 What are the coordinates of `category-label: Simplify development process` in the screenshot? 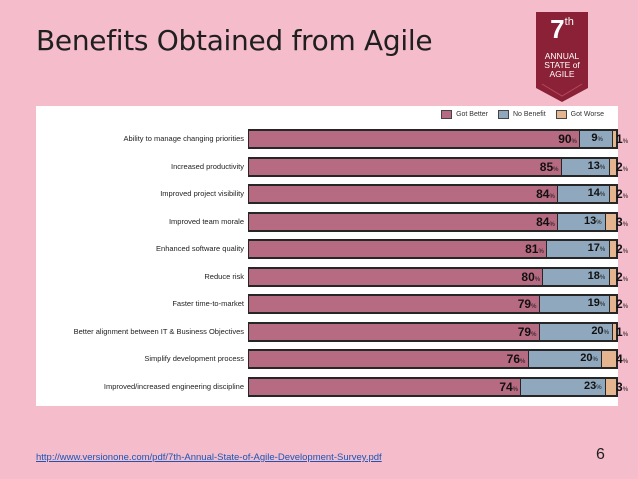 It's located at (194, 358).